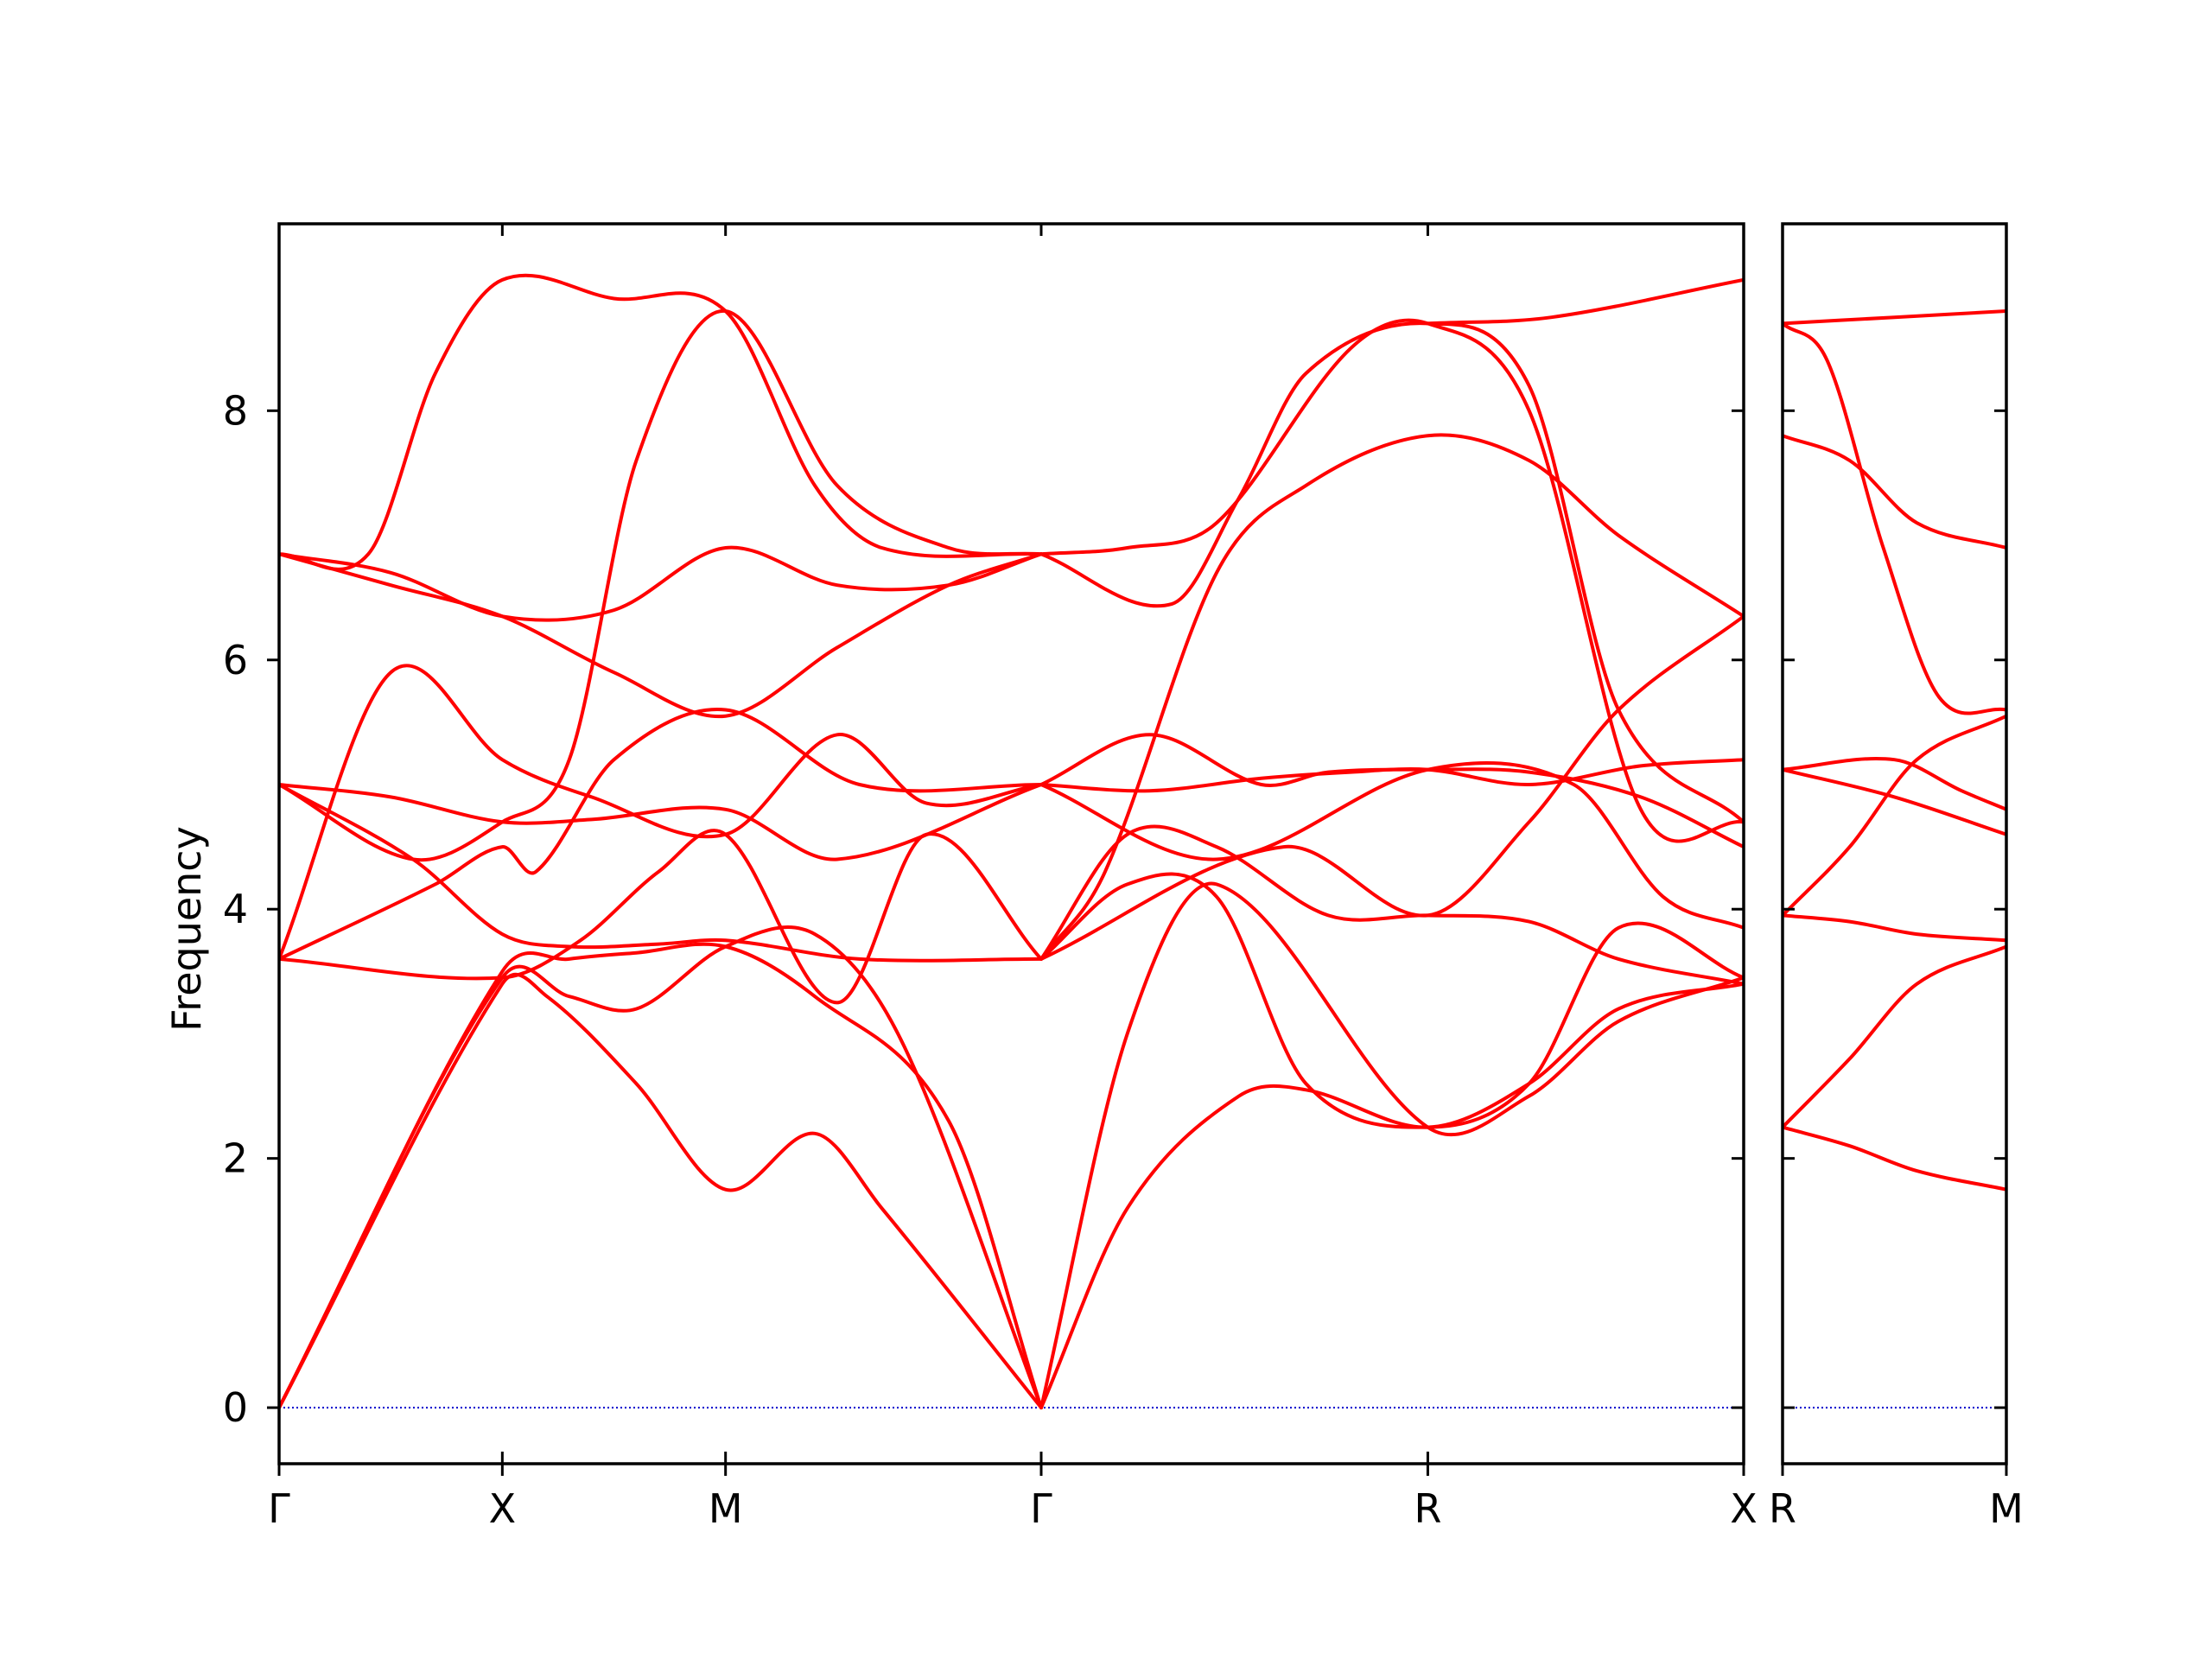  What do you see at coordinates (235, 660) in the screenshot?
I see `y-tick-label: 6` at bounding box center [235, 660].